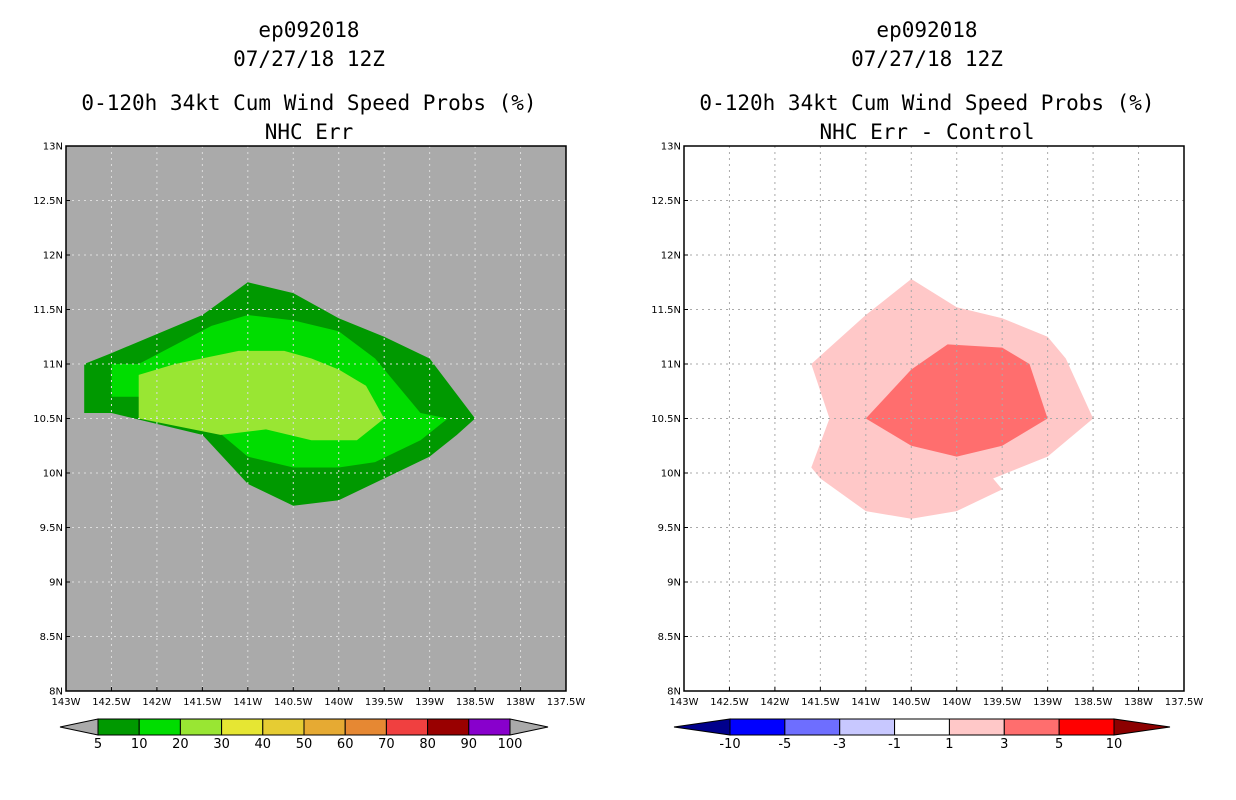  I want to click on legend-label: -1, so click(894, 744).